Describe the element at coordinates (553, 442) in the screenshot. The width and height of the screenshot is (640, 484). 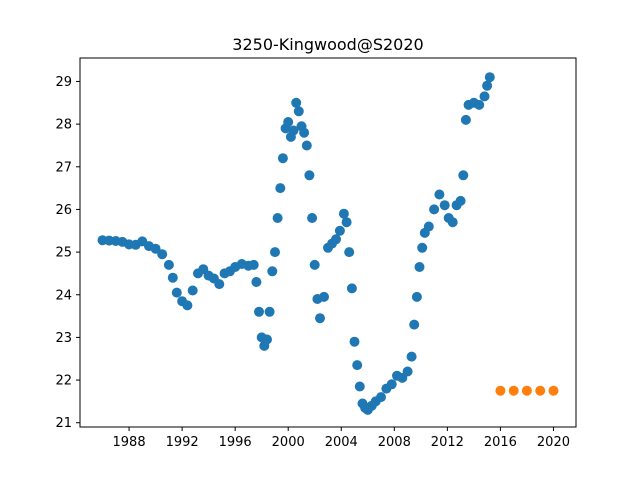
I see `x-tick-label: 2020` at that location.